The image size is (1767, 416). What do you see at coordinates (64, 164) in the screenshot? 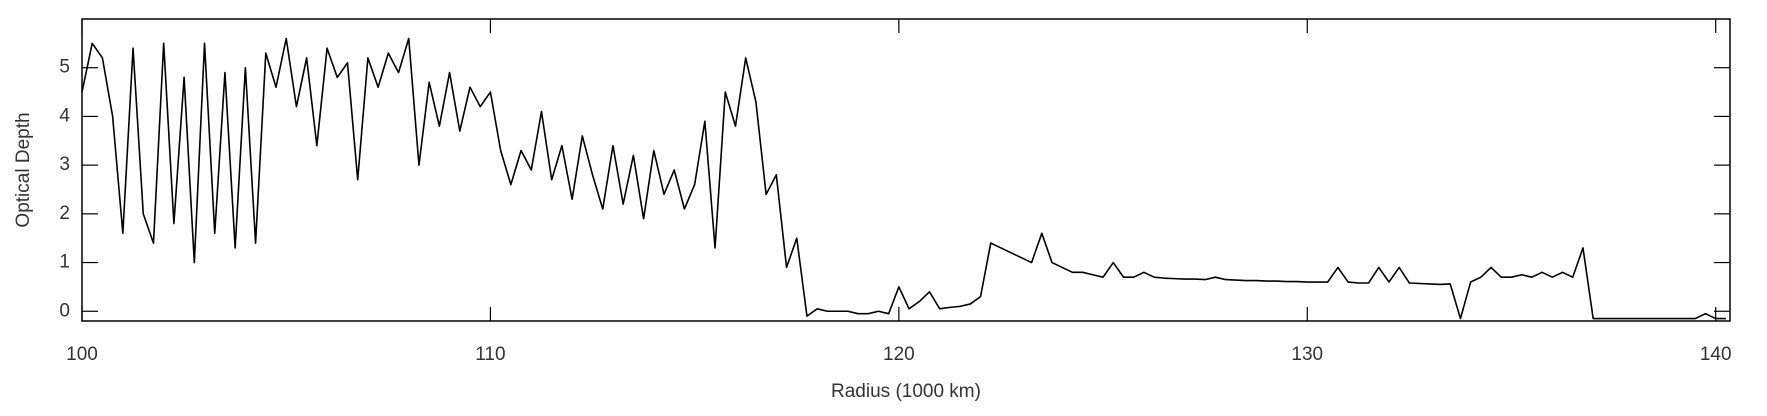
I see `y-tick-label: 3` at bounding box center [64, 164].